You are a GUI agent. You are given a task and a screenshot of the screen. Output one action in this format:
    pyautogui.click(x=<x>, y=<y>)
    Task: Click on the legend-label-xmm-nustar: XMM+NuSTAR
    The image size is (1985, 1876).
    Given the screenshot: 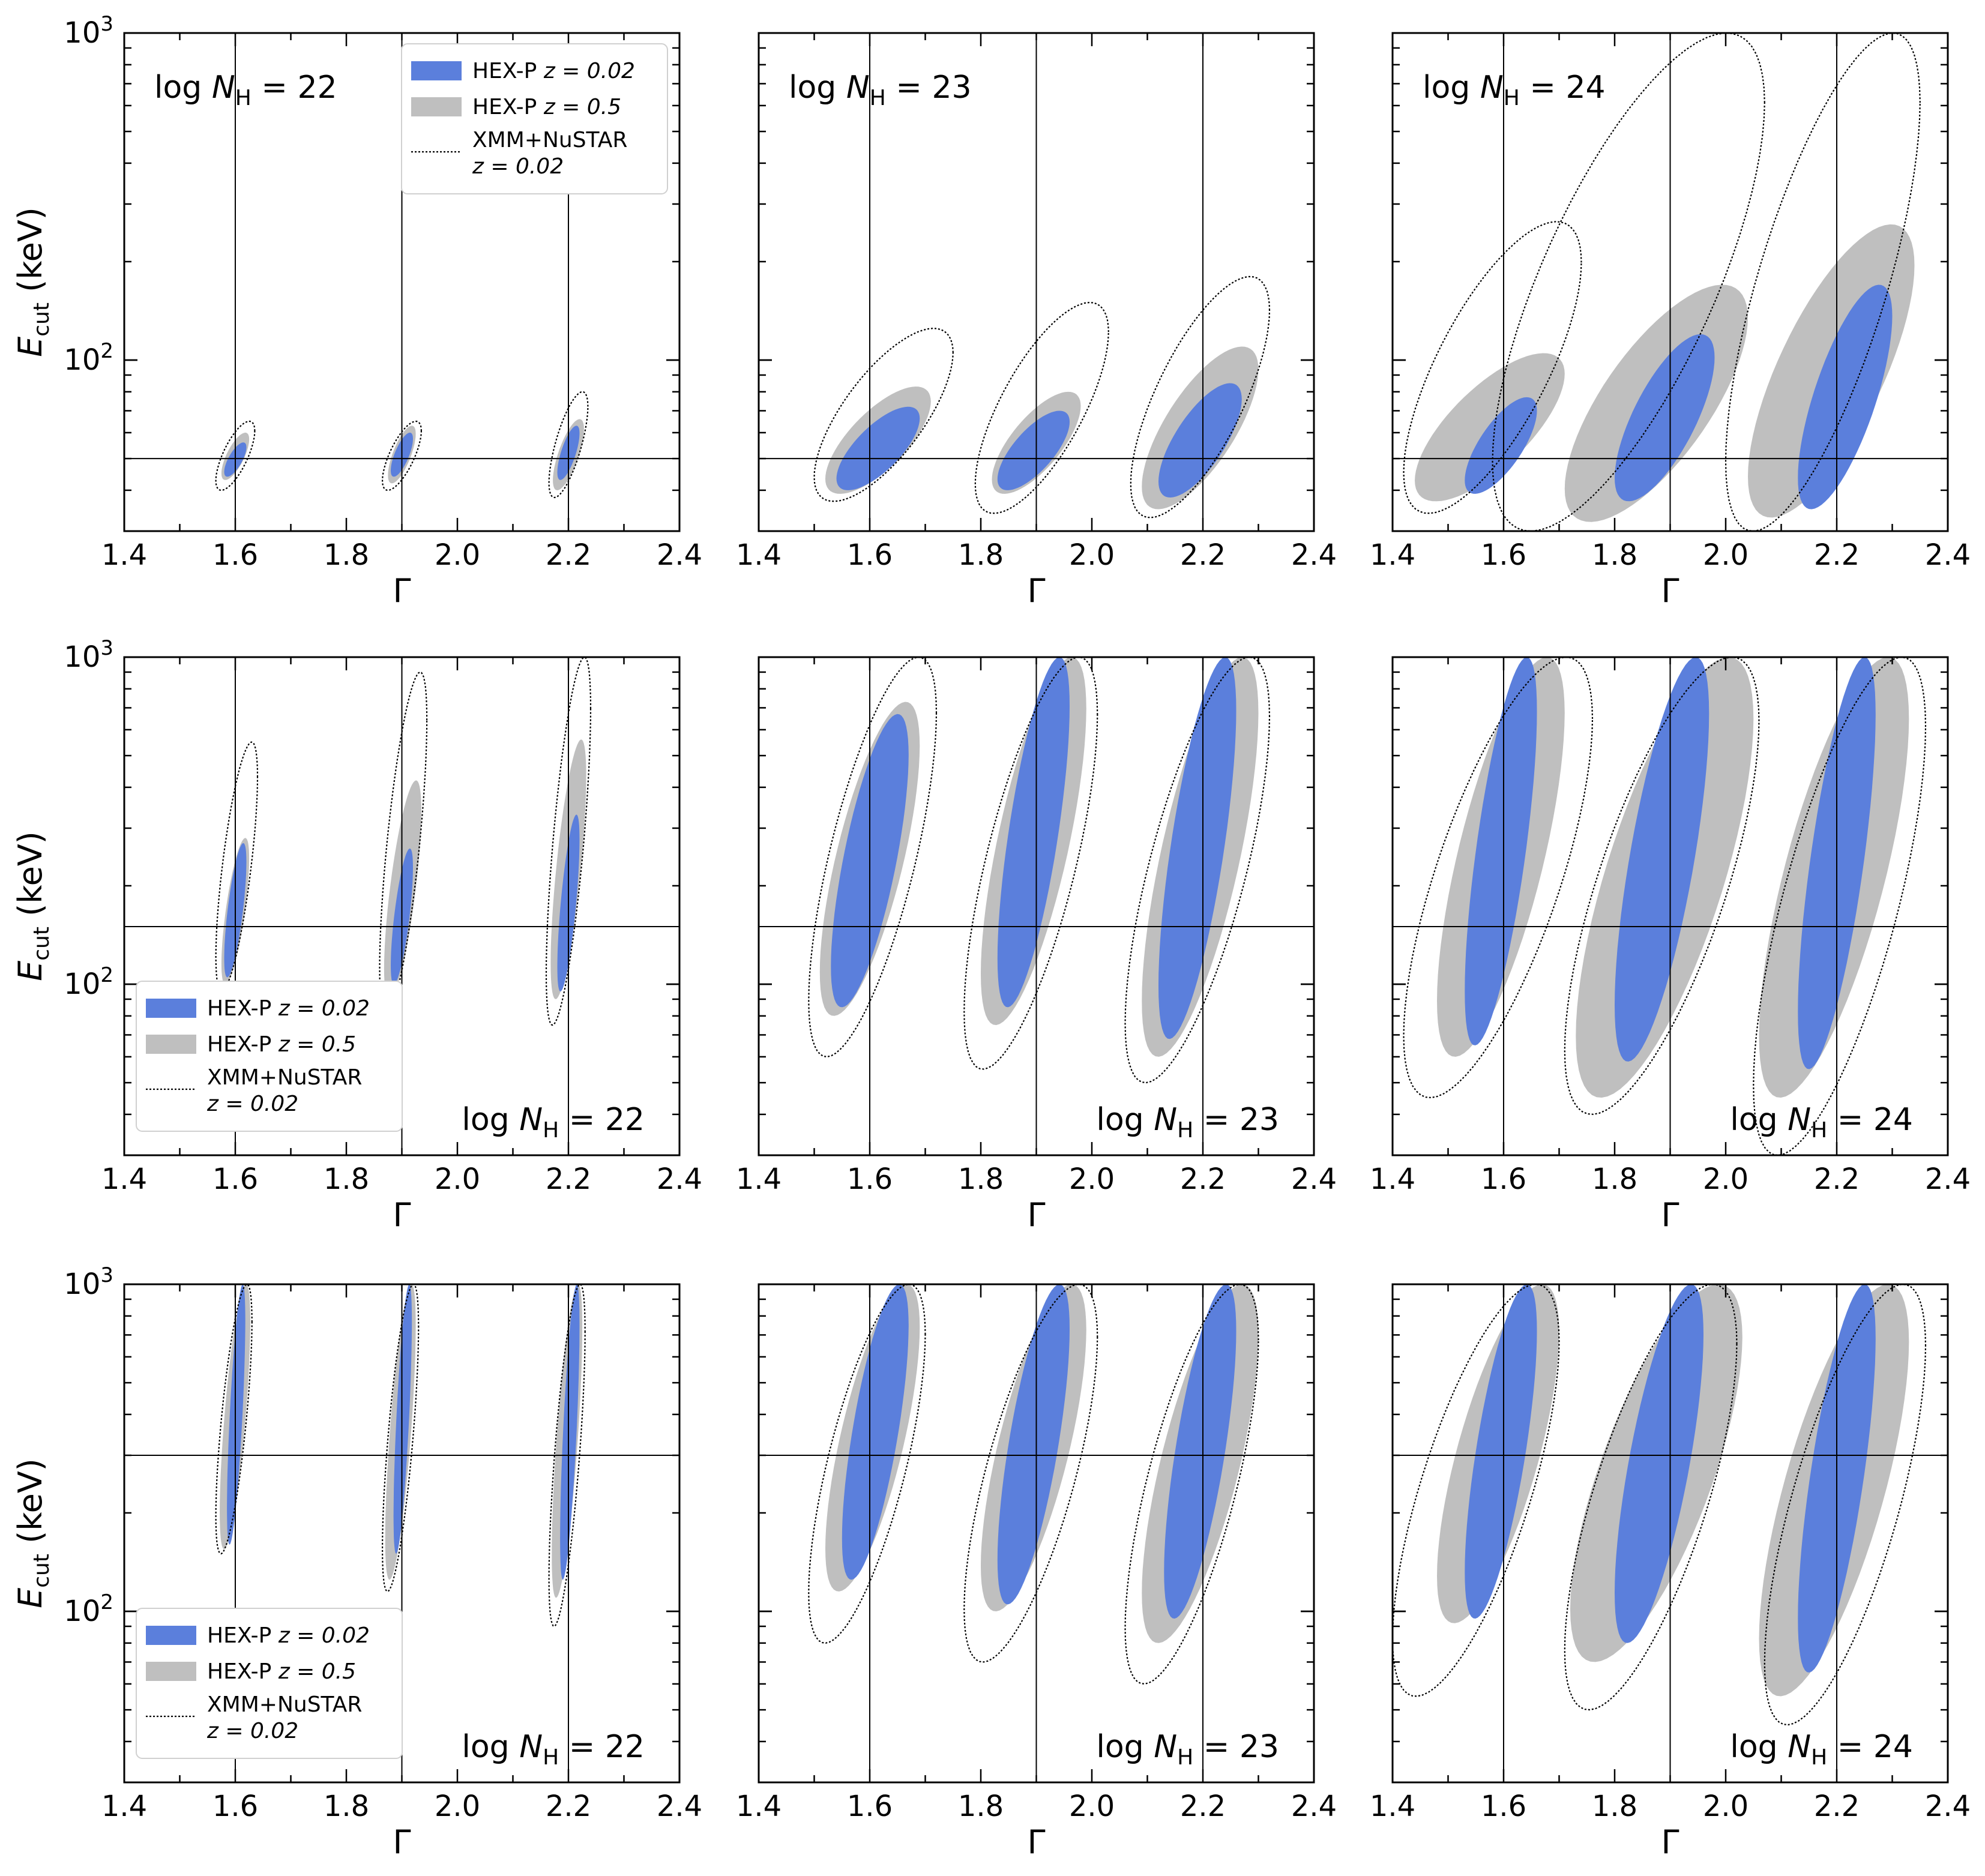 What is the action you would take?
    pyautogui.click(x=284, y=1704)
    